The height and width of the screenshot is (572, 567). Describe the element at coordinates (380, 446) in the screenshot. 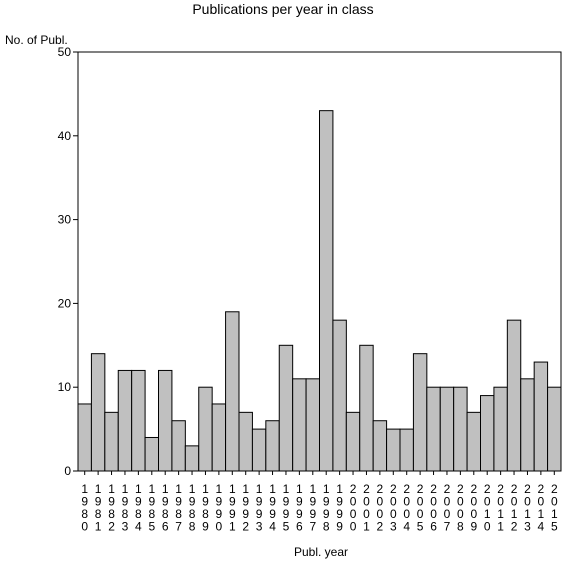

I see `bar-2002` at that location.